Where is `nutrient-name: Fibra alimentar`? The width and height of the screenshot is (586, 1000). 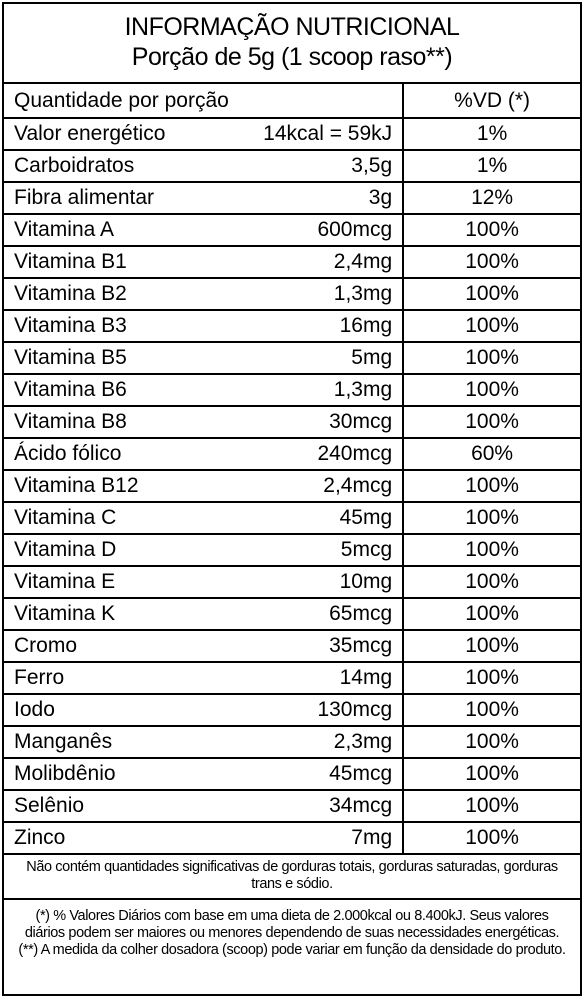
nutrient-name: Fibra alimentar is located at coordinates (104, 198).